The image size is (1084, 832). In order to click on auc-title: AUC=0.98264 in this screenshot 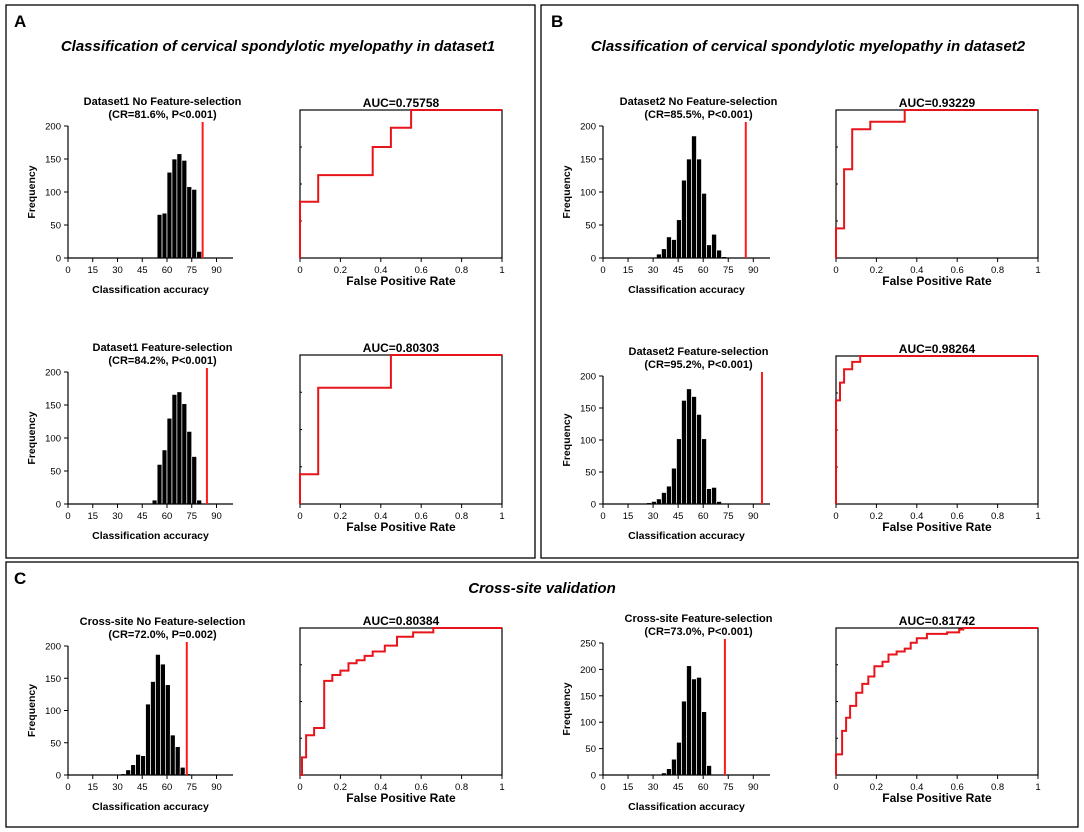, I will do `click(937, 349)`.